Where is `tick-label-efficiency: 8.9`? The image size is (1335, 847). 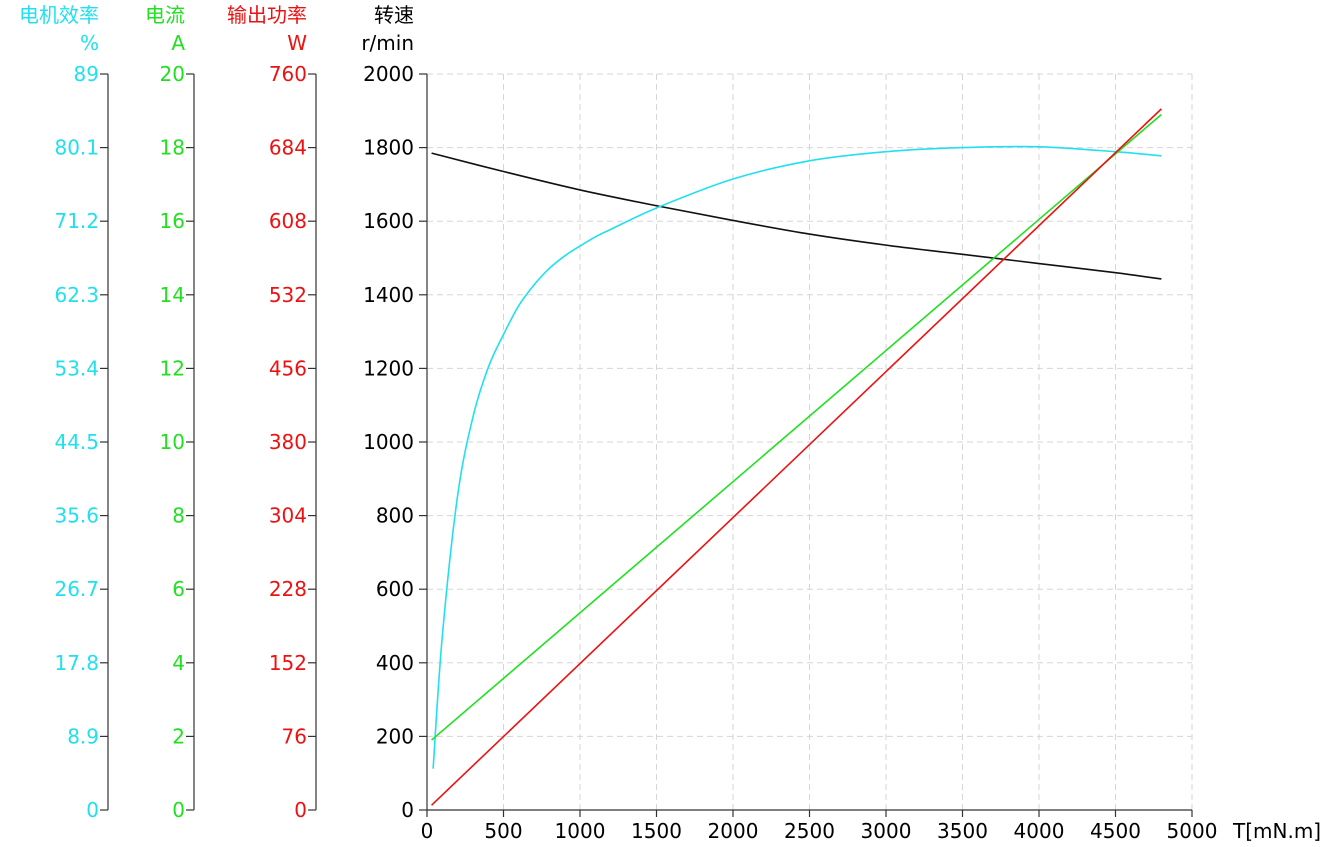 tick-label-efficiency: 8.9 is located at coordinates (83, 736).